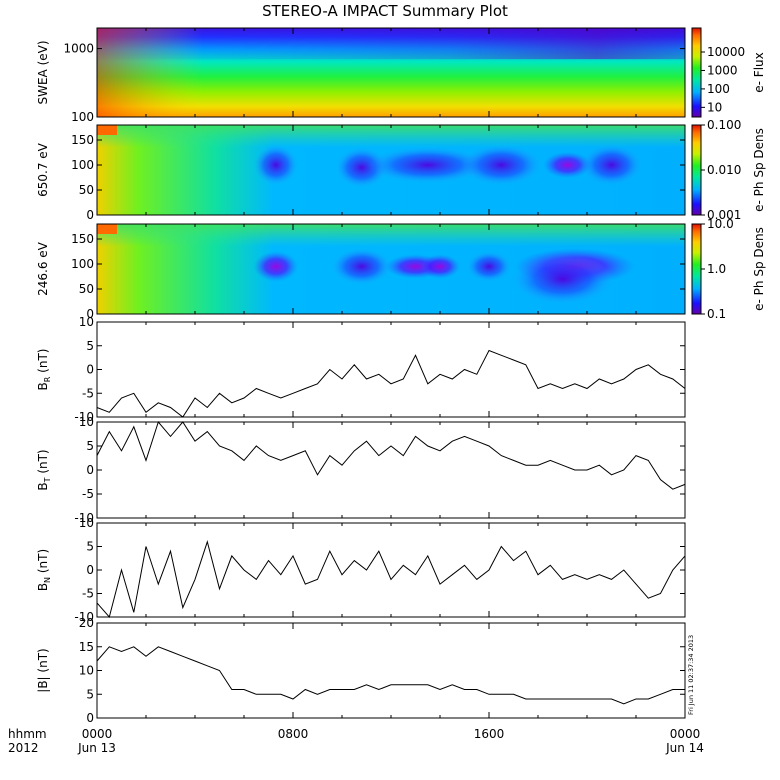 This screenshot has width=780, height=780. I want to click on panel-6: -10 -5 0 5 10 BN (nT), so click(361, 570).